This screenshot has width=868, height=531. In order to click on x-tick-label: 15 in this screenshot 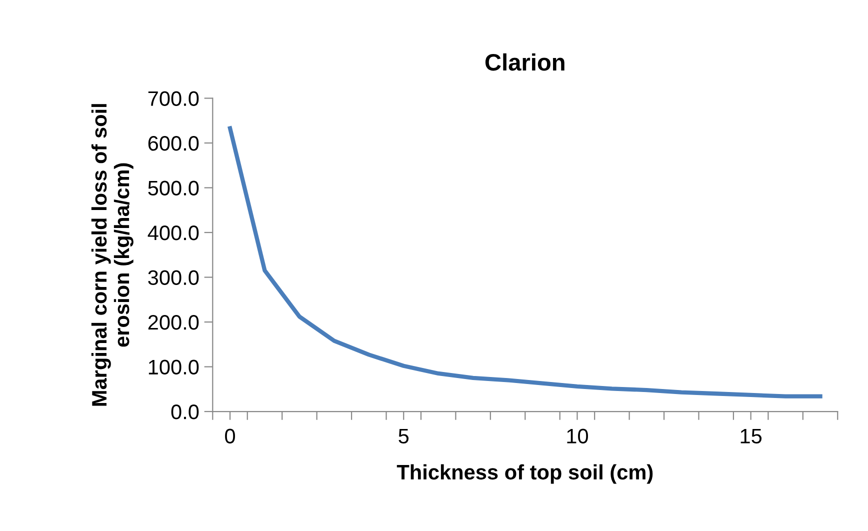, I will do `click(751, 436)`.